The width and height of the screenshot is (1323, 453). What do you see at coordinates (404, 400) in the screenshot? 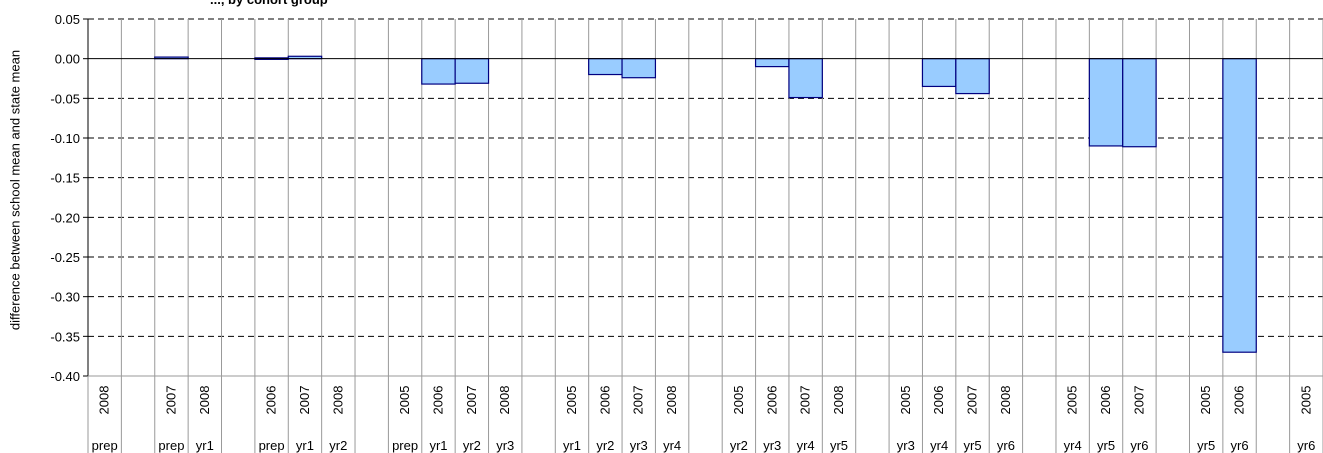
I see `x-year-label-9: 2005` at bounding box center [404, 400].